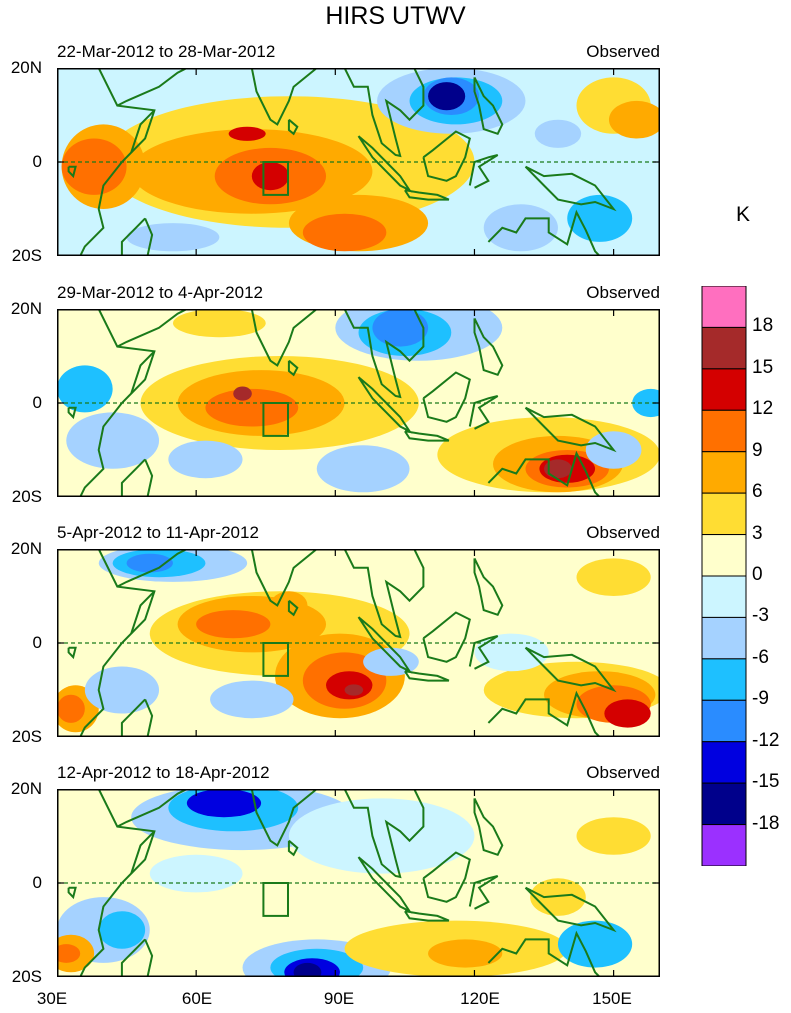 The width and height of the screenshot is (791, 1013). What do you see at coordinates (26, 548) in the screenshot?
I see `panel-3-lat-label: 20N` at bounding box center [26, 548].